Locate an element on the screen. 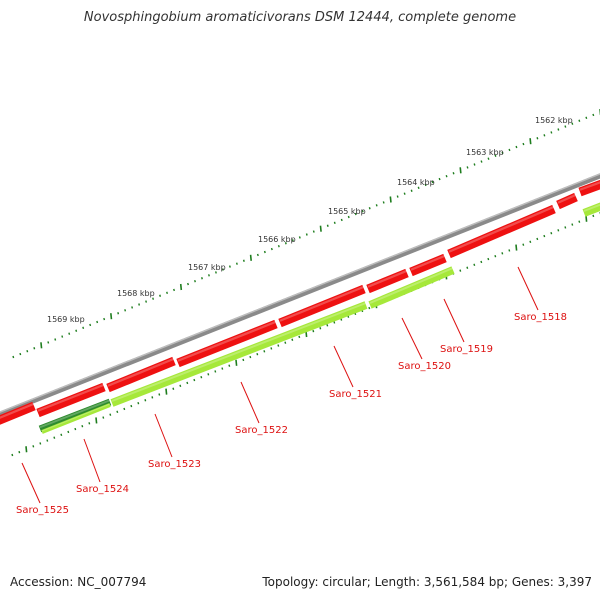 Image resolution: width=600 pixels, height=600 pixels. gene-label: Saro_1519 is located at coordinates (466, 349).